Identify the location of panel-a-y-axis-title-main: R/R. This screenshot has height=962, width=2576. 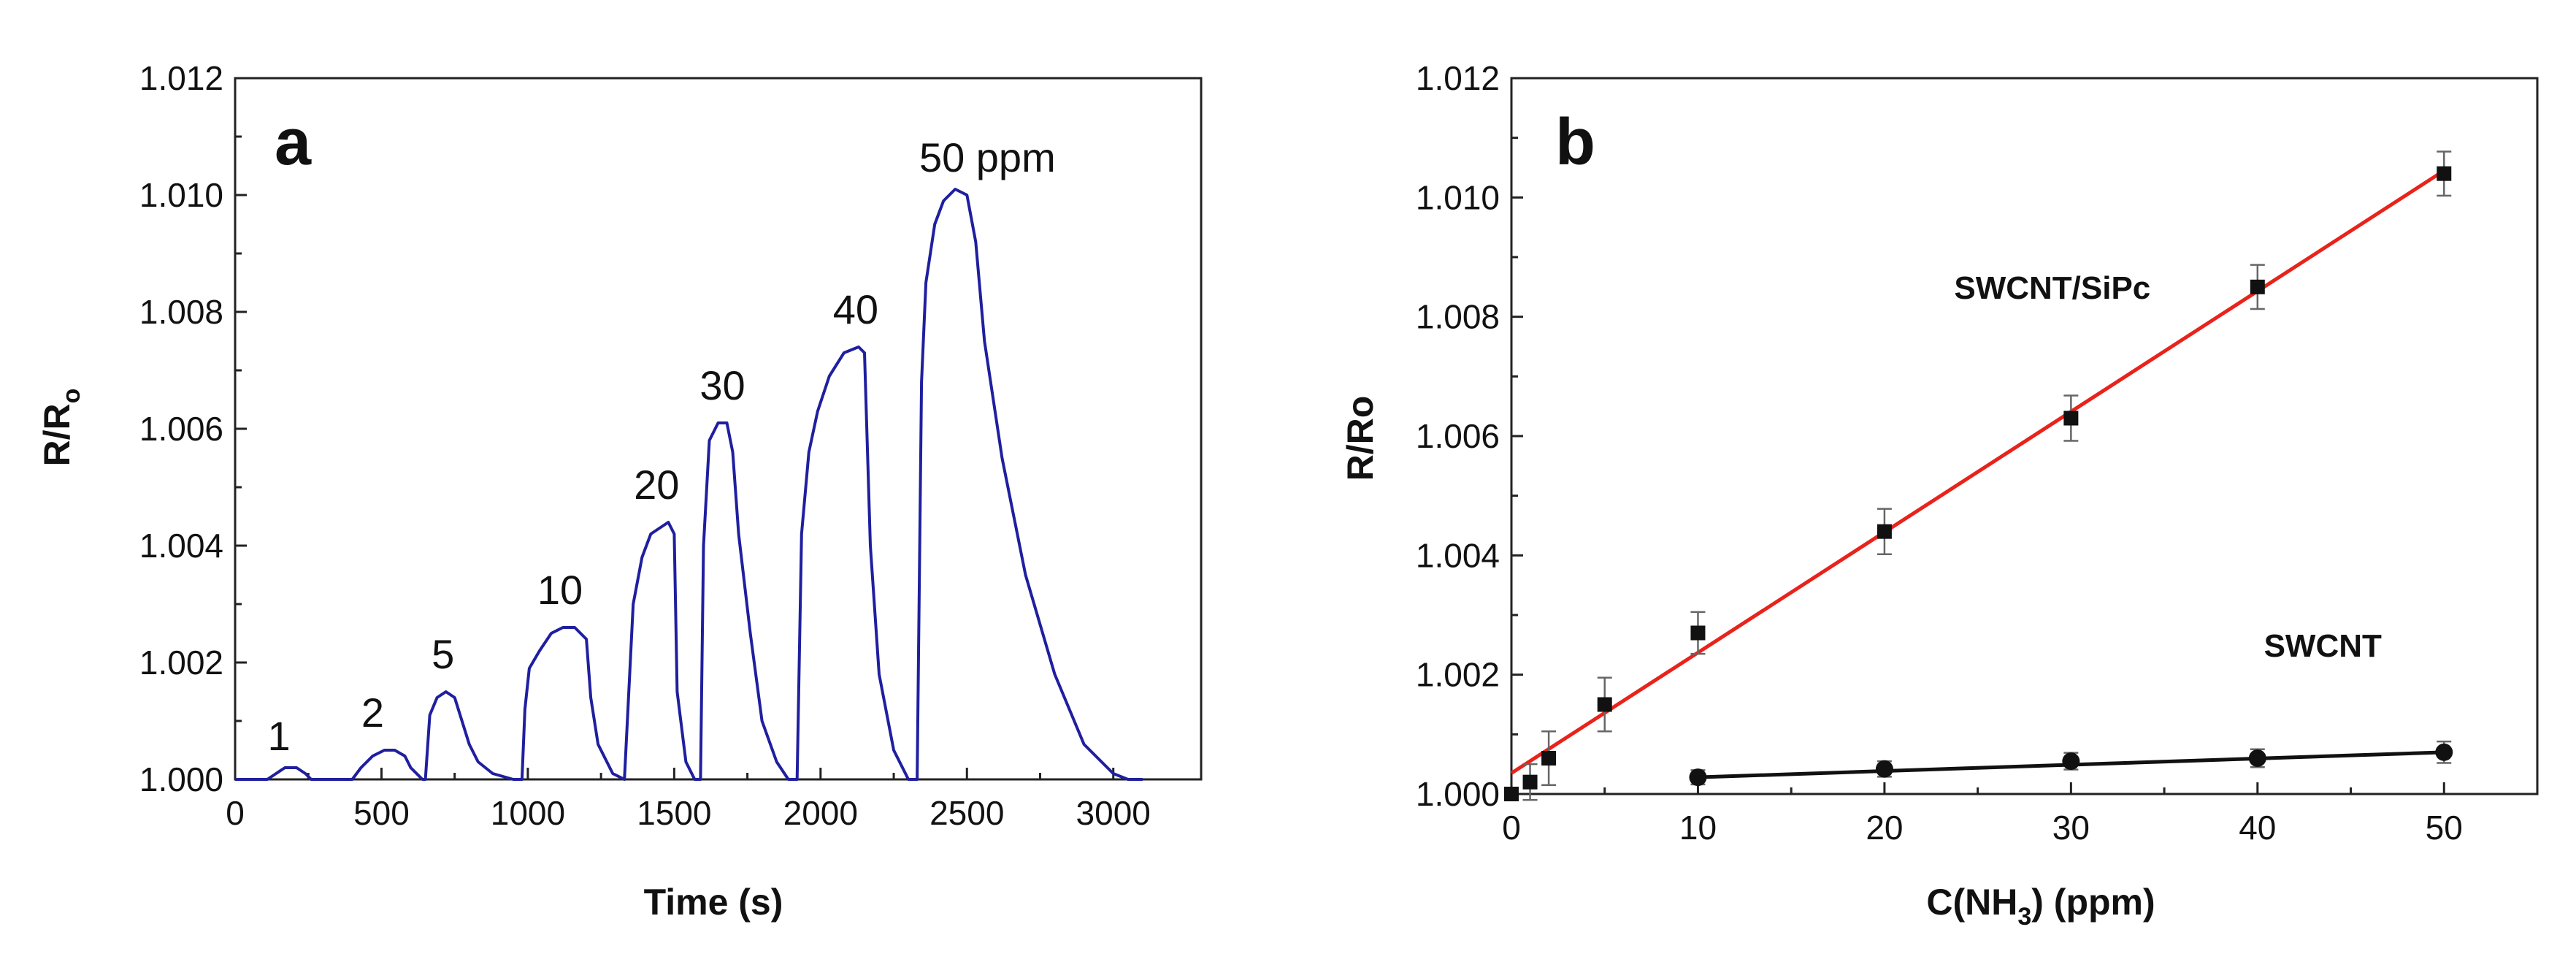
(57, 434).